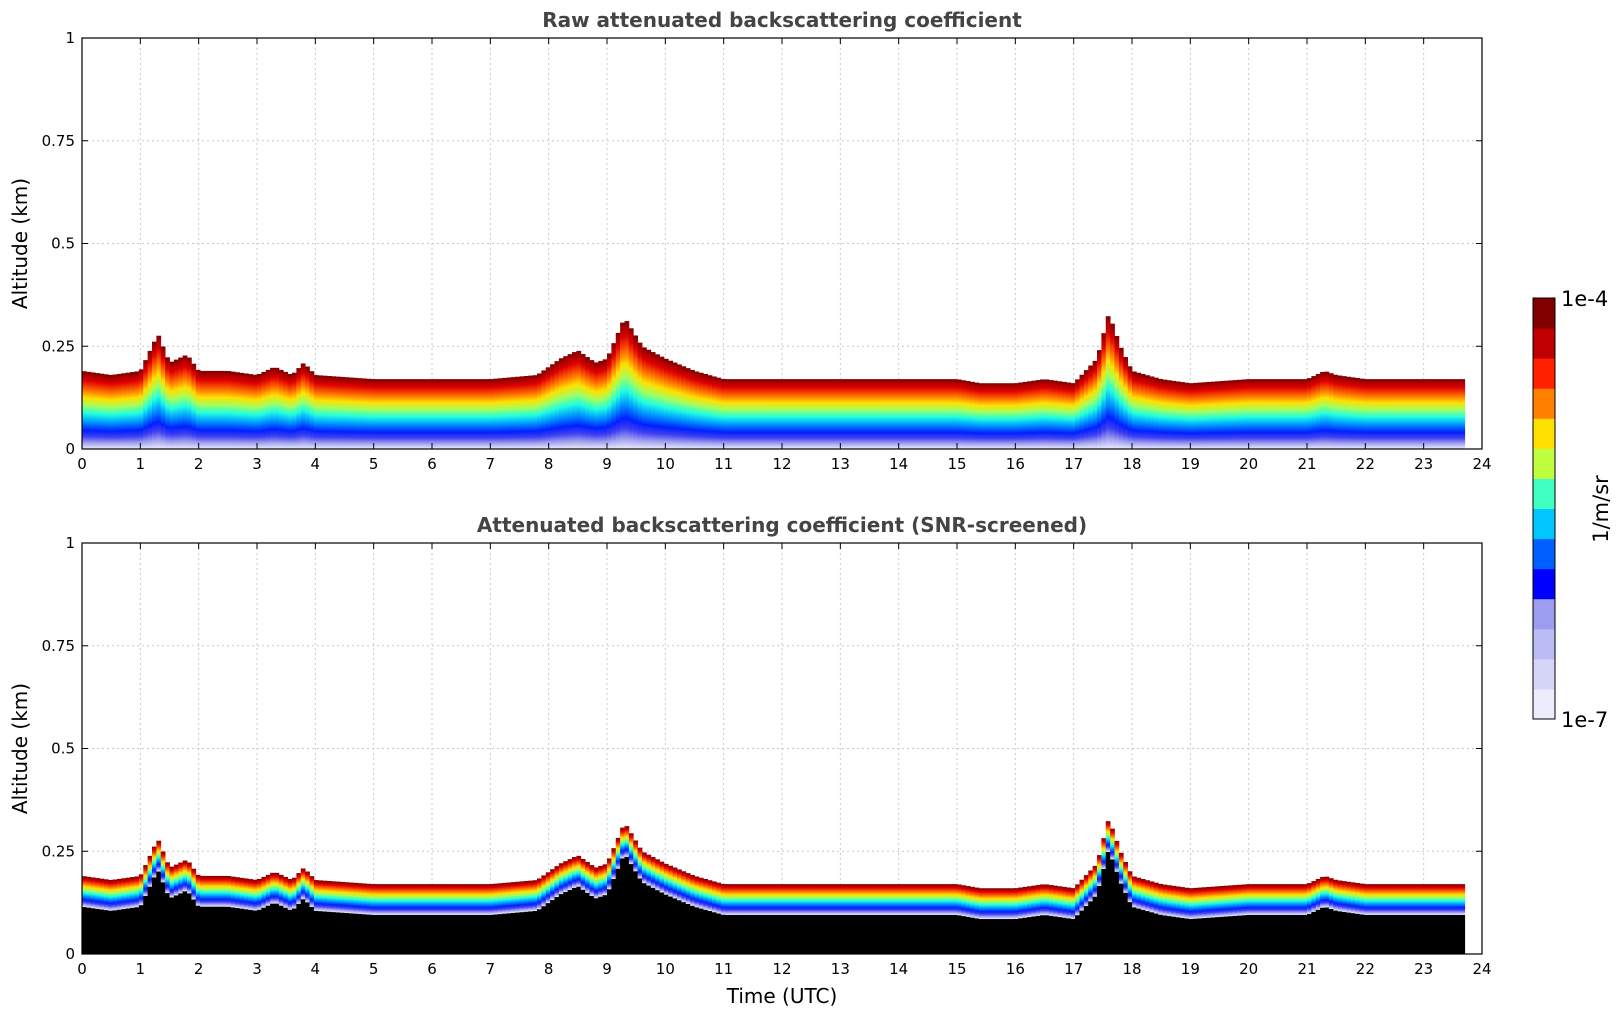 The height and width of the screenshot is (1020, 1621). I want to click on backscatter-heatmap, so click(774, 887).